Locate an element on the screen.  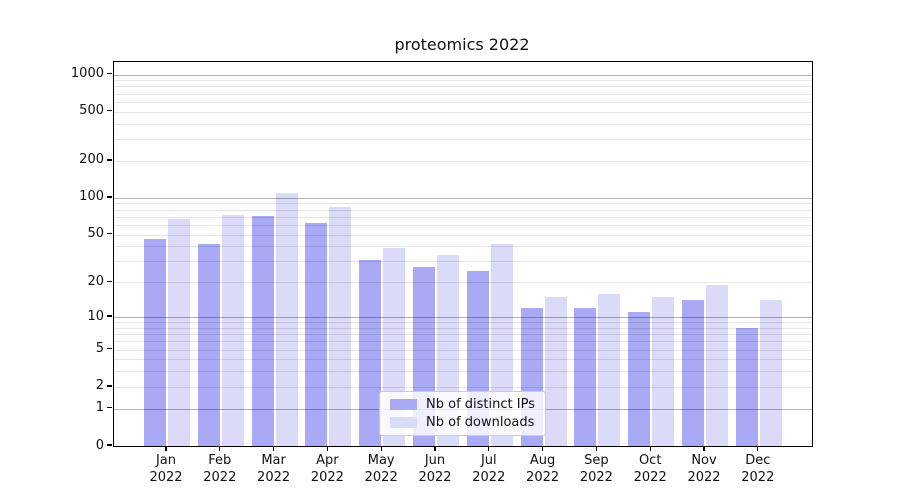
bar-aug-downloads is located at coordinates (555, 371).